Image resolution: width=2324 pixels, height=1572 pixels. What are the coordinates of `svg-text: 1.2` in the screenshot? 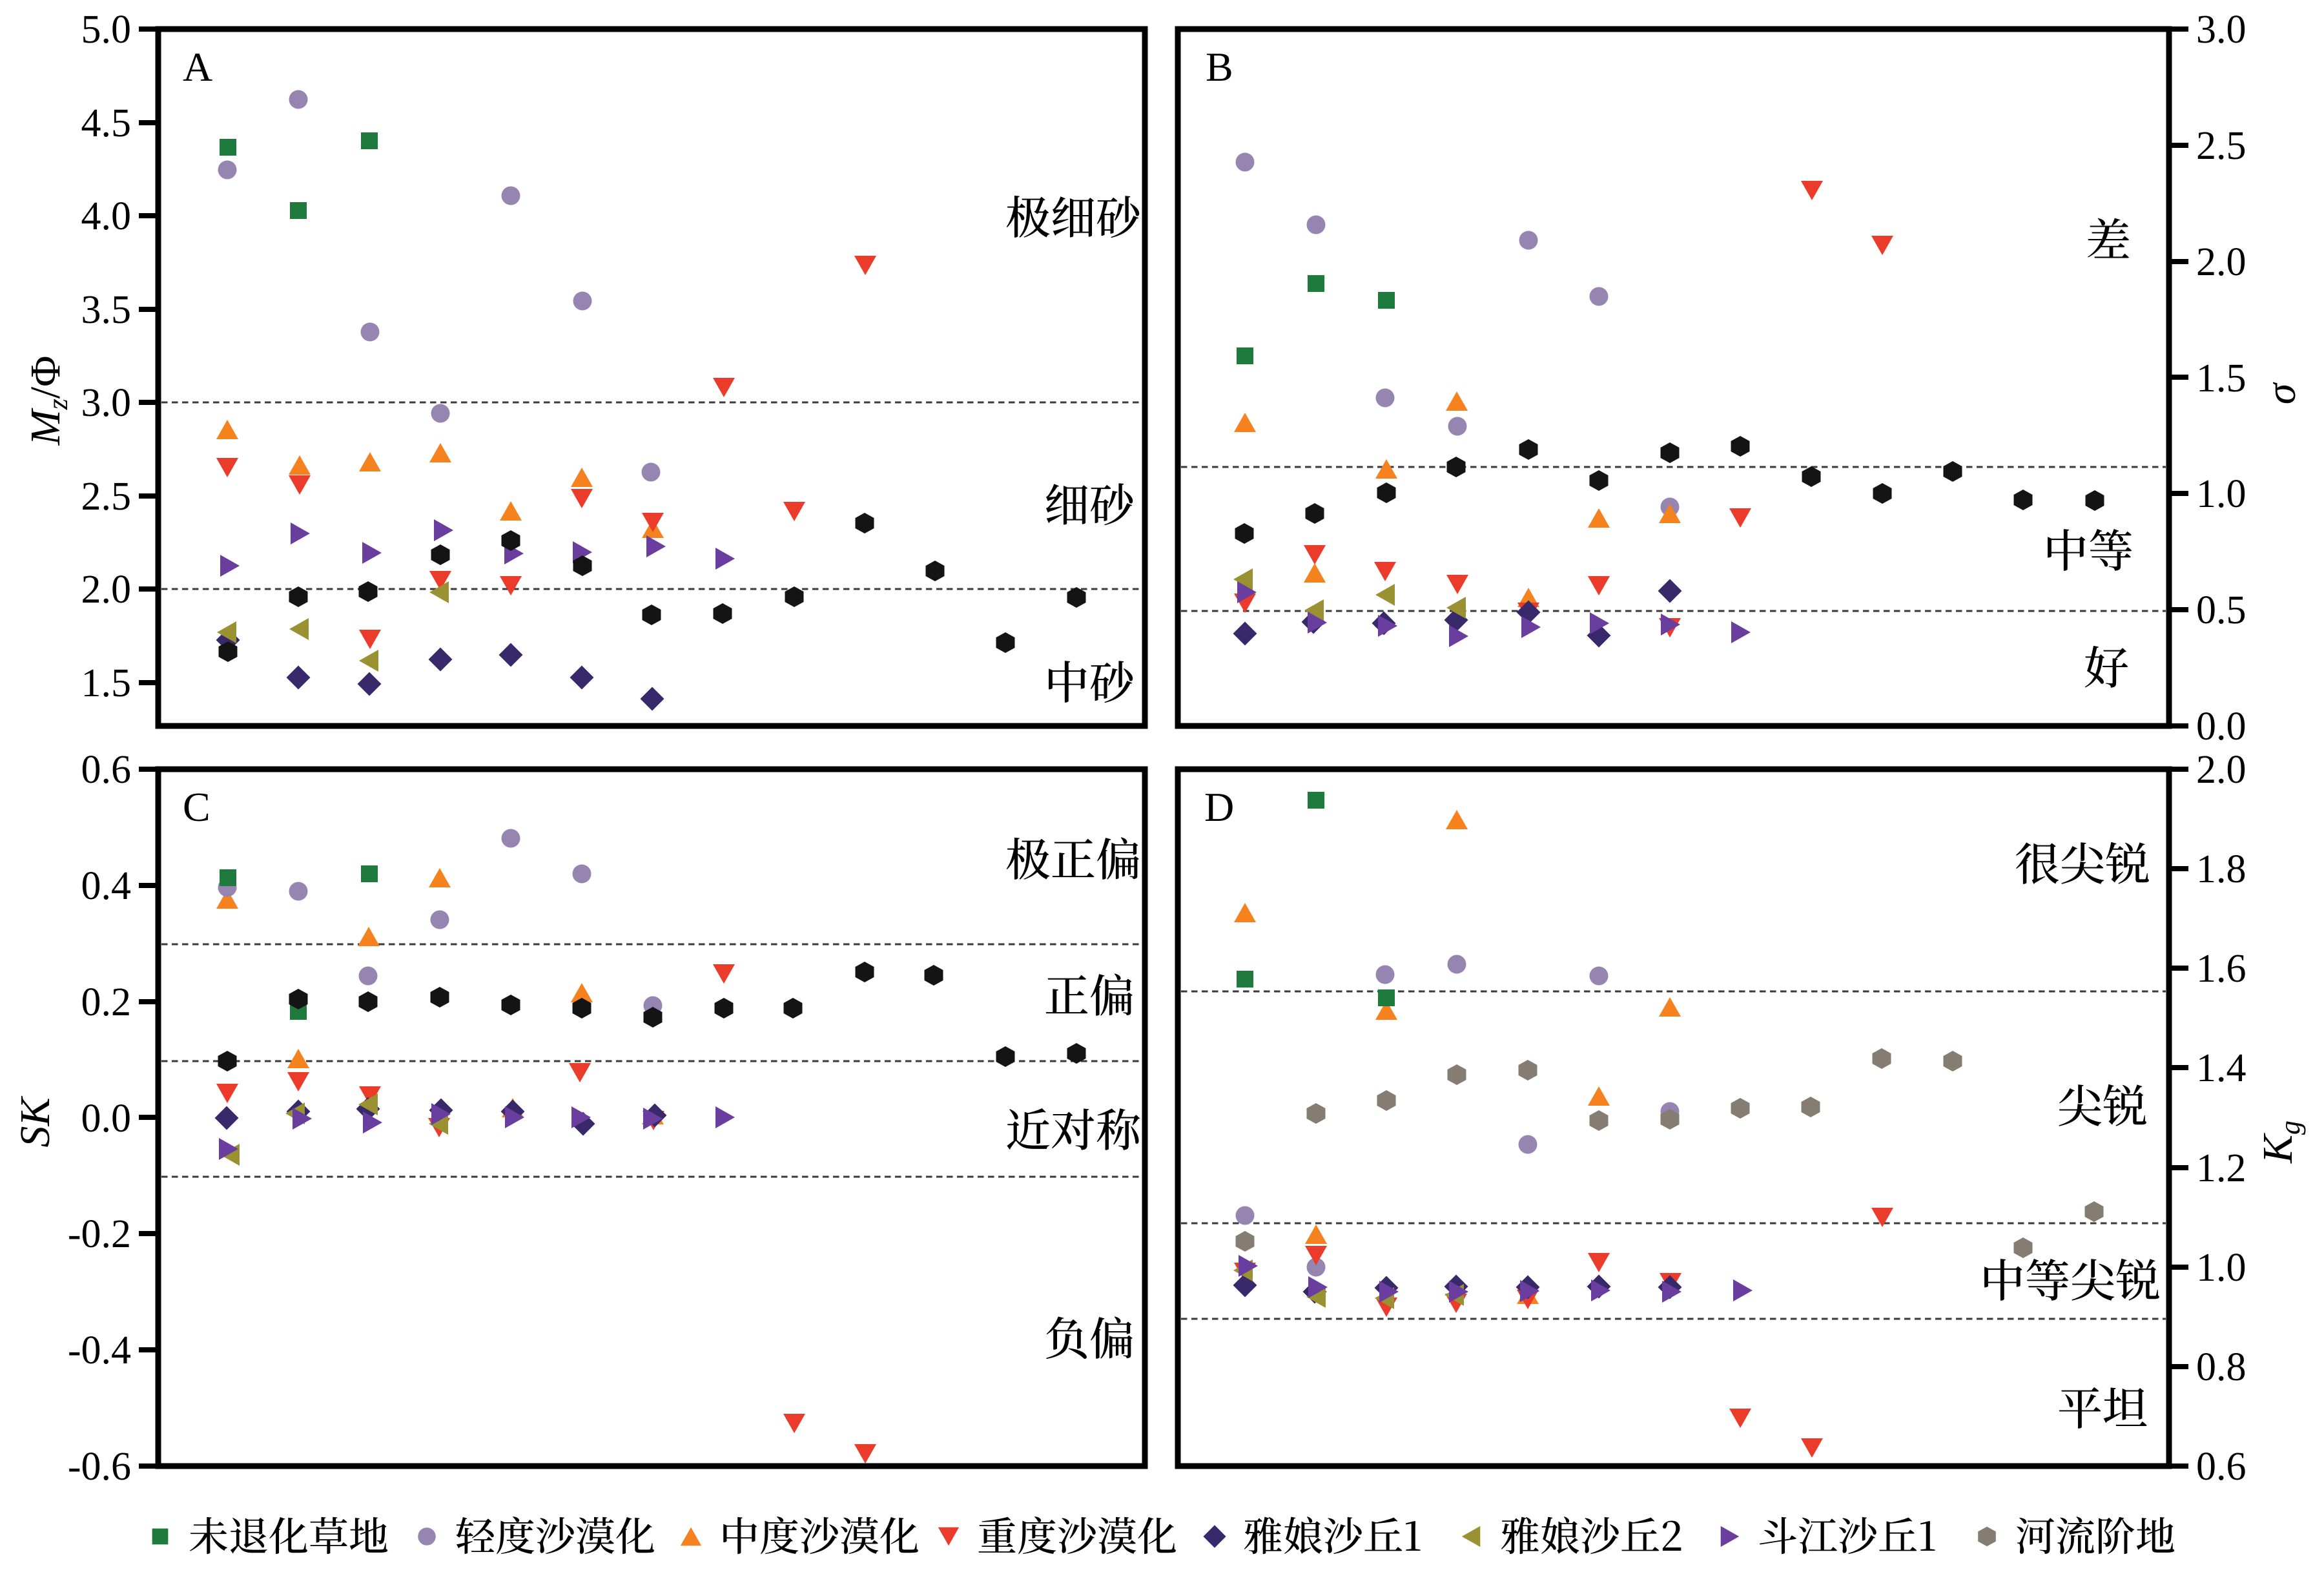 It's located at (2221, 1168).